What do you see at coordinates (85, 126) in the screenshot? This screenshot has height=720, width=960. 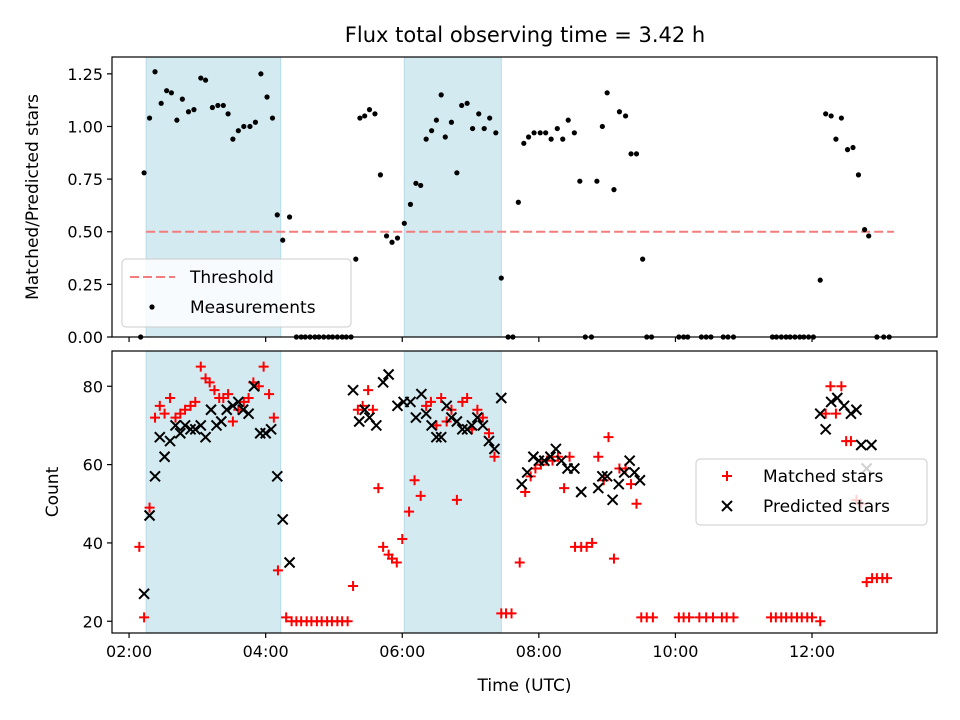 I see `y-tick-label: 1.00` at bounding box center [85, 126].